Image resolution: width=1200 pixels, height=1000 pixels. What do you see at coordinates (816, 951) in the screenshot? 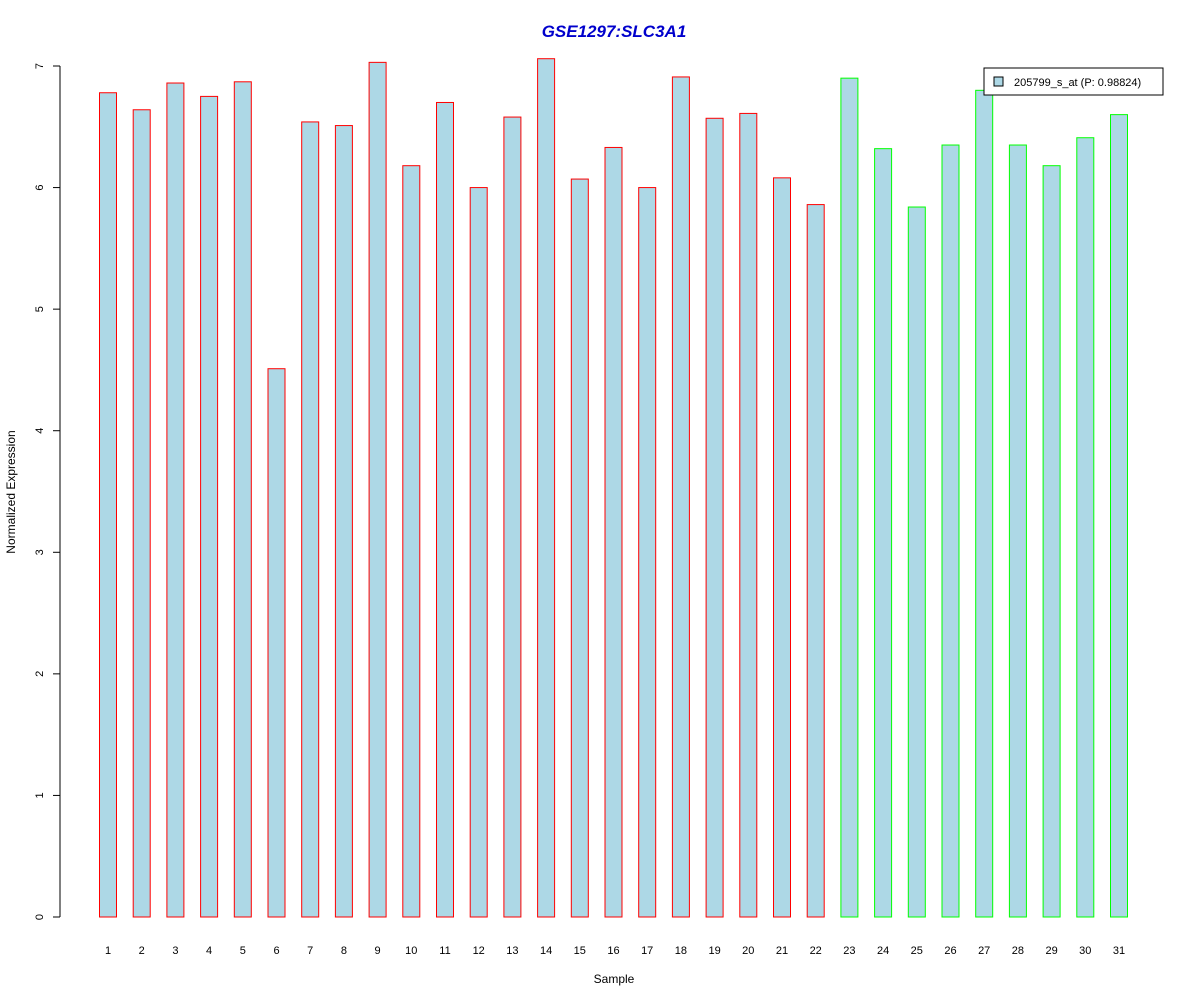
I see `x-tick-label: 22` at bounding box center [816, 951].